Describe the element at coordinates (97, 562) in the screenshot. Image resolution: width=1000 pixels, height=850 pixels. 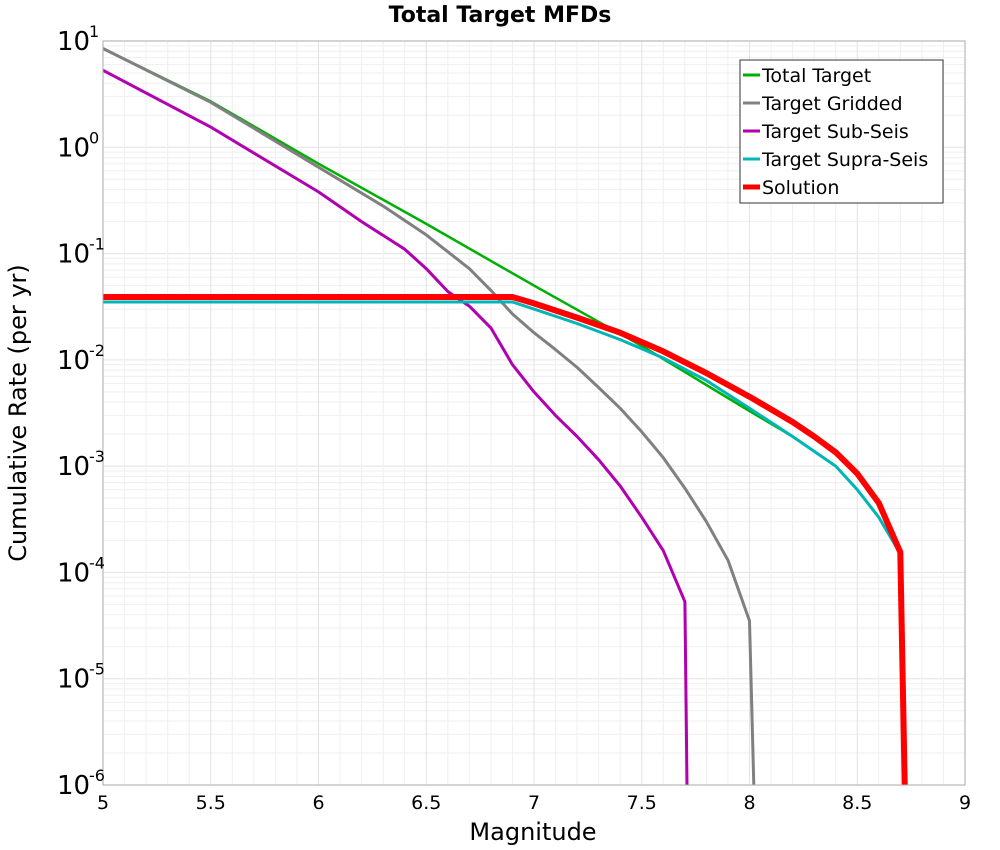
I see `y-tick-exponent: -4` at that location.